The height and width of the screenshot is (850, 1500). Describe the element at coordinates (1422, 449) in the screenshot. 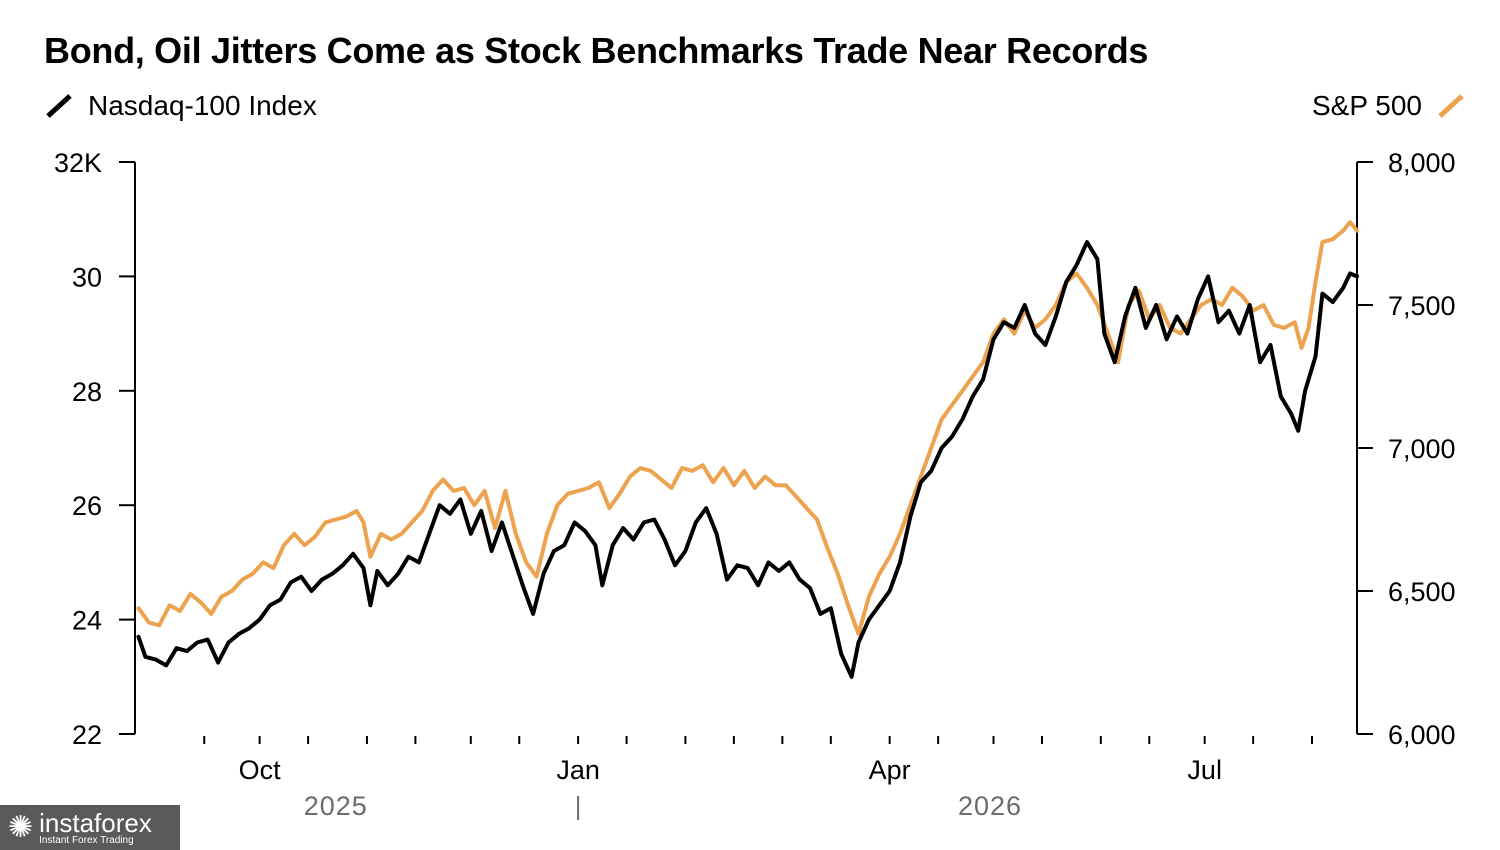

I see `right-axis-tick-label: 7,000` at that location.